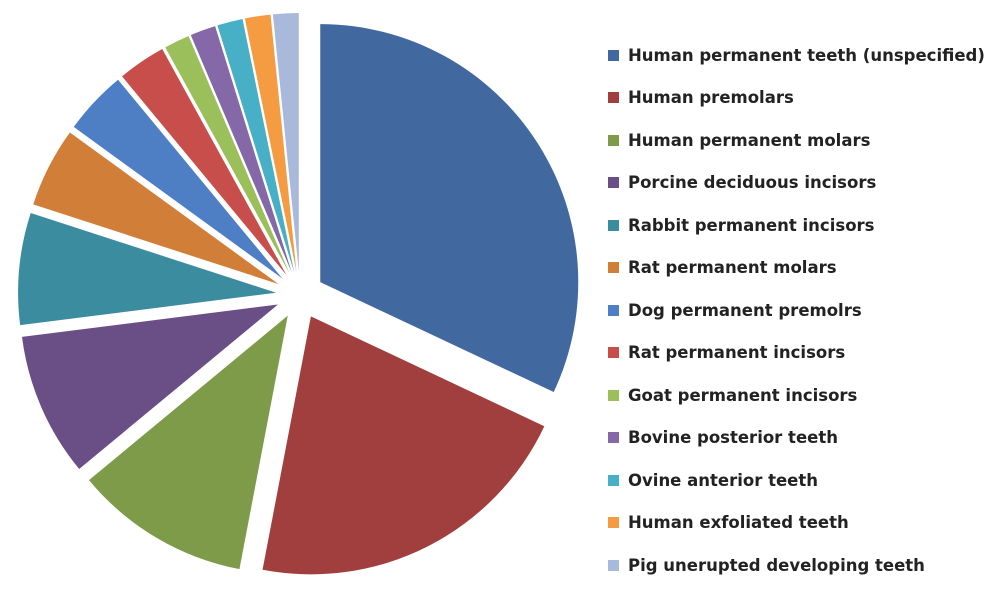 This screenshot has width=991, height=597. I want to click on legend-item: Porcine deciduous incisors, so click(798, 183).